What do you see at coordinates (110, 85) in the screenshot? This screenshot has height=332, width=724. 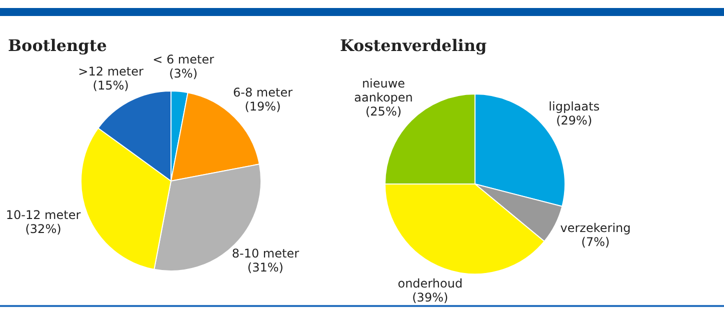 I see `data-label: (15%)` at bounding box center [110, 85].